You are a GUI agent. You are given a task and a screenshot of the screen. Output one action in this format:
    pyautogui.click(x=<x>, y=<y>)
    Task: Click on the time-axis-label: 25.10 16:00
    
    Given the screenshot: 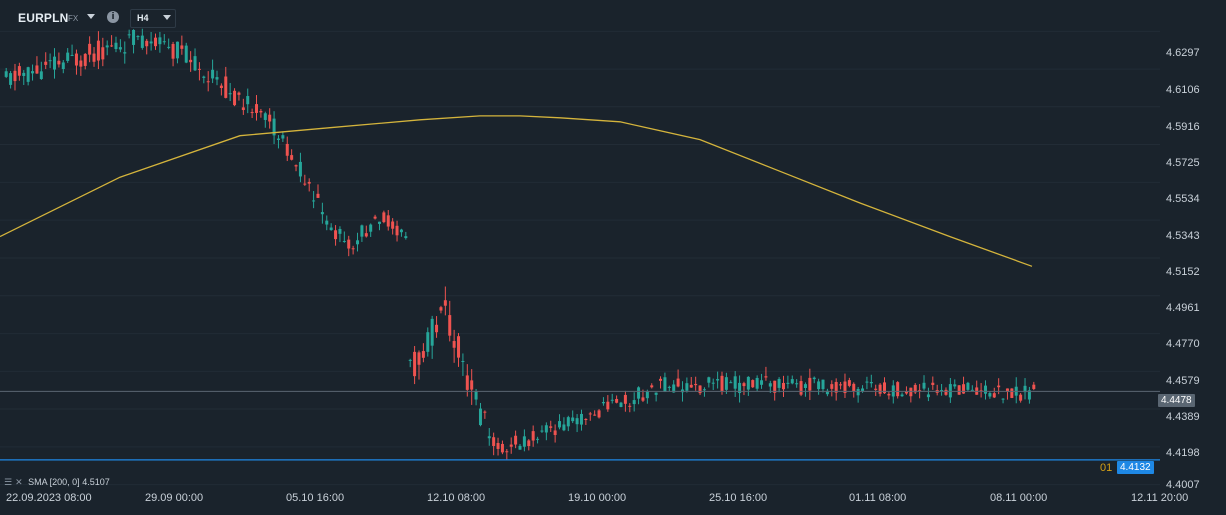 What is the action you would take?
    pyautogui.click(x=738, y=498)
    